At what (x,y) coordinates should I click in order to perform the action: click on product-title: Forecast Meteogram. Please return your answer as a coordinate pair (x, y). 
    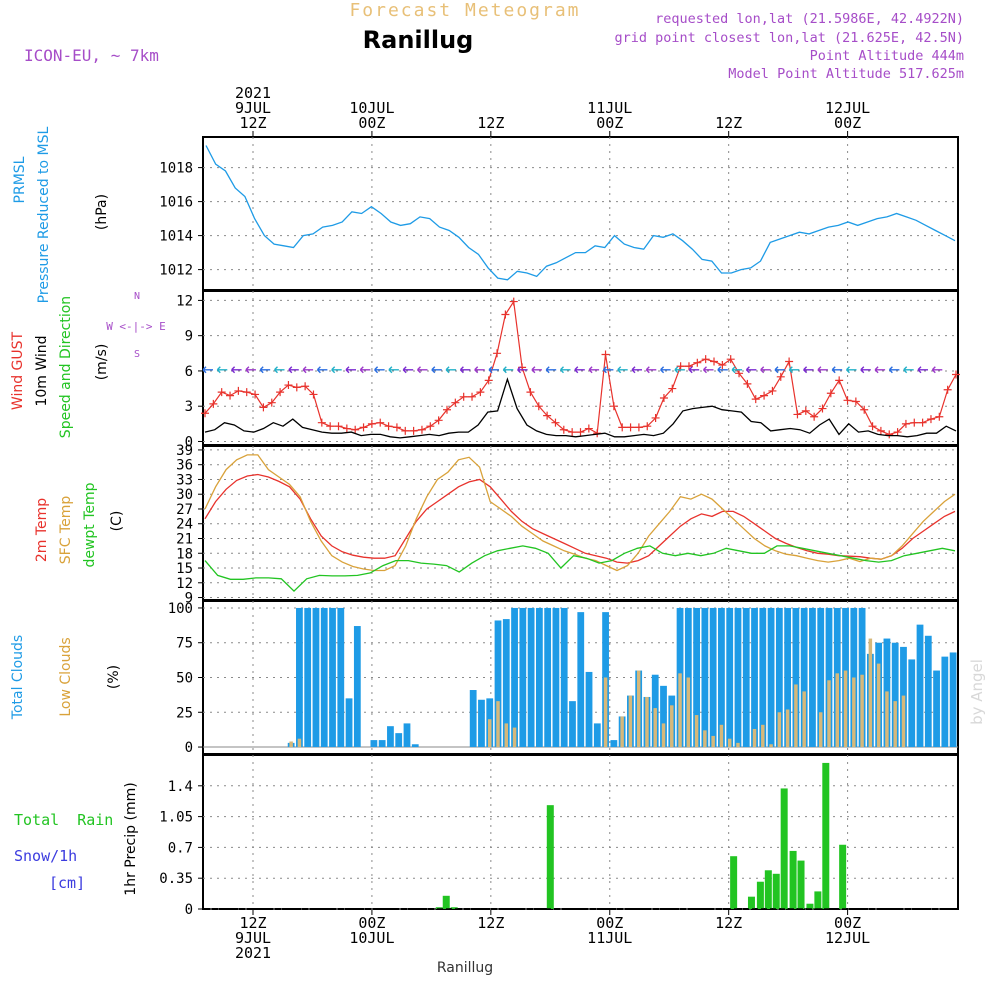
    Looking at the image, I should click on (464, 10).